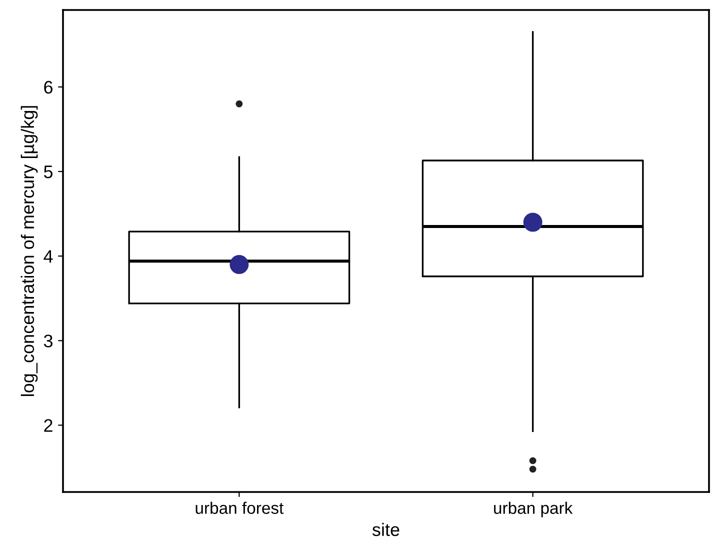  Describe the element at coordinates (533, 510) in the screenshot. I see `x-tick-label: urban park` at that location.